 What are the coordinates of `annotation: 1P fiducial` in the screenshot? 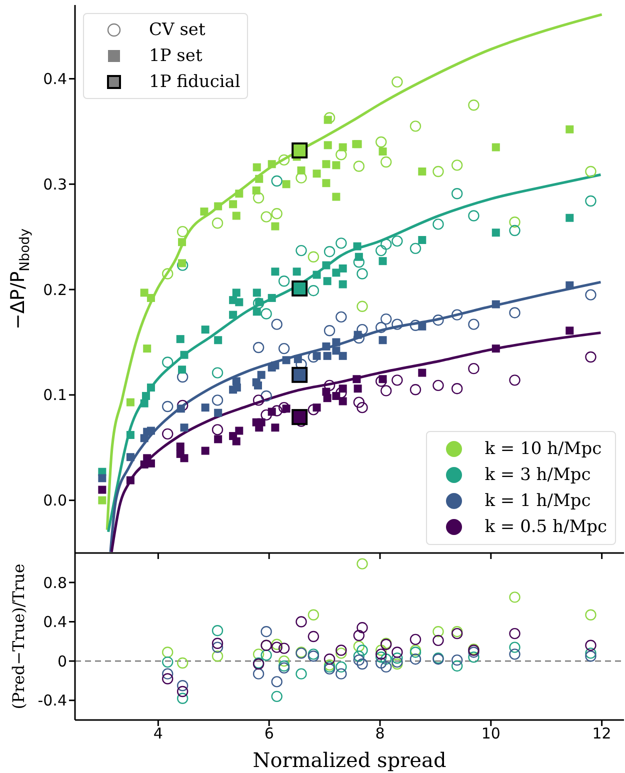 It's located at (194, 82).